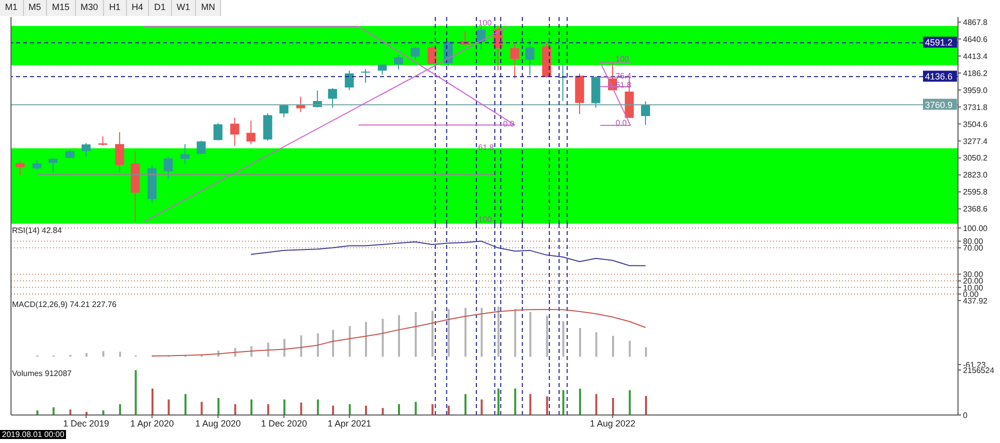 The image size is (1000, 443). What do you see at coordinates (975, 90) in the screenshot?
I see `y-tick-label: 3959.0` at bounding box center [975, 90].